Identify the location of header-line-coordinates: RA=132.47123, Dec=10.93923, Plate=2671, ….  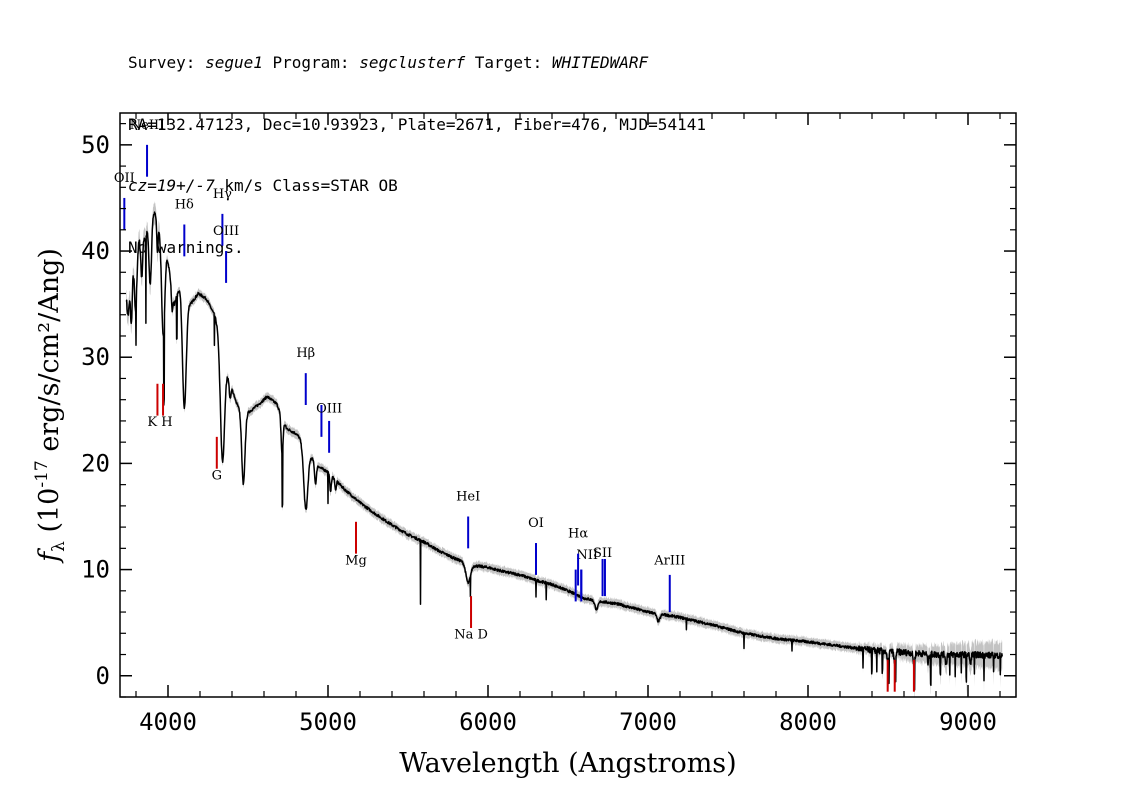
(417, 124).